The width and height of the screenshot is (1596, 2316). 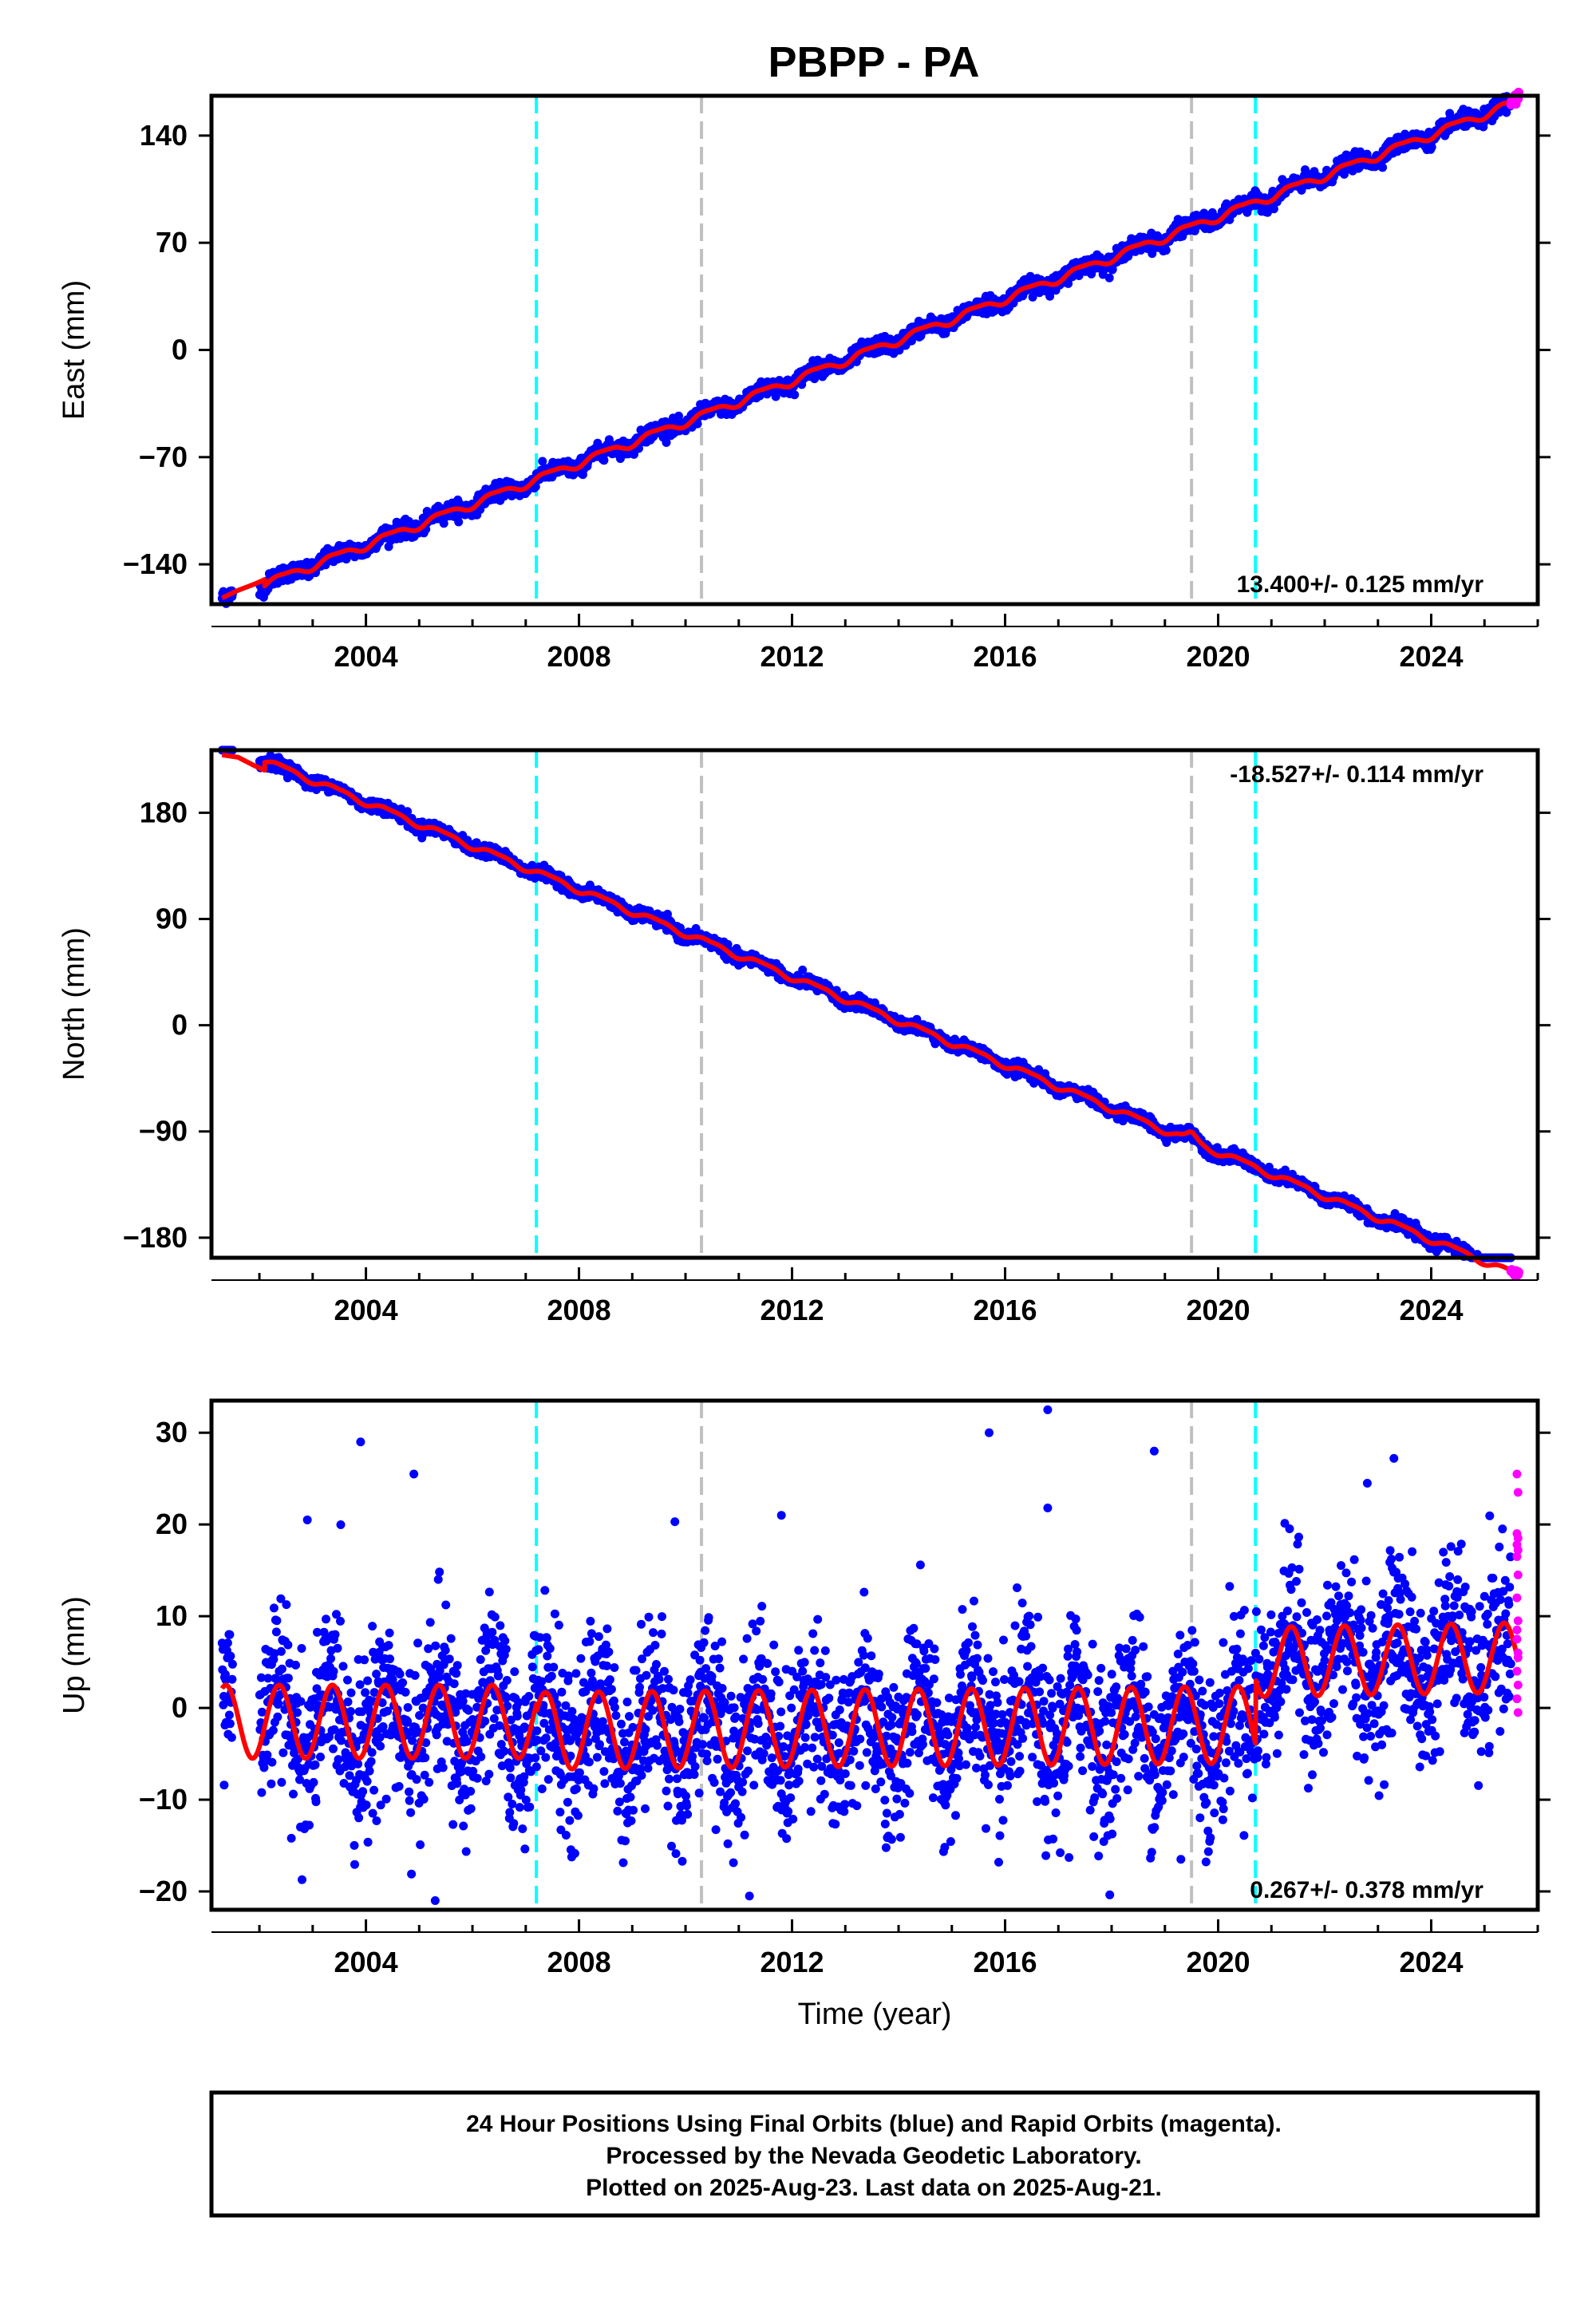 I want to click on x-tick-label: 2004, so click(x=366, y=656).